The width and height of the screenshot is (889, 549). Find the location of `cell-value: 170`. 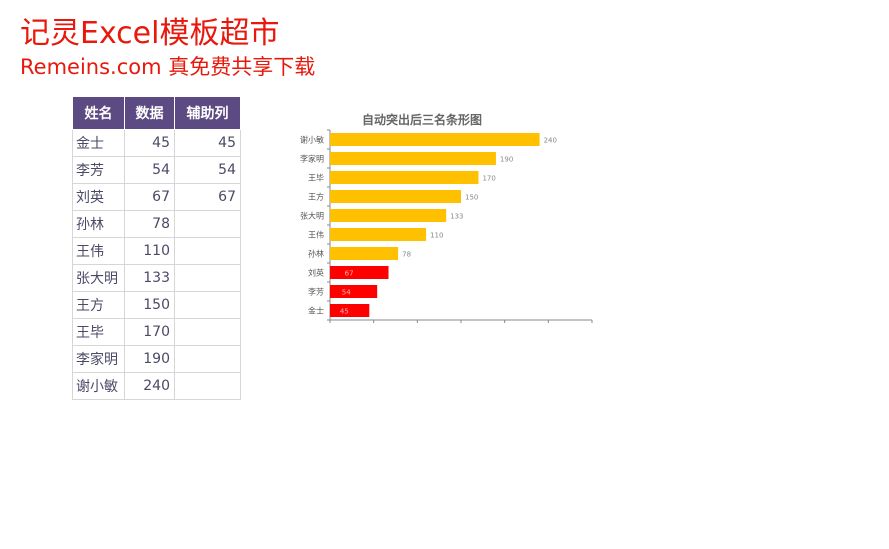

cell-value: 170 is located at coordinates (149, 332).